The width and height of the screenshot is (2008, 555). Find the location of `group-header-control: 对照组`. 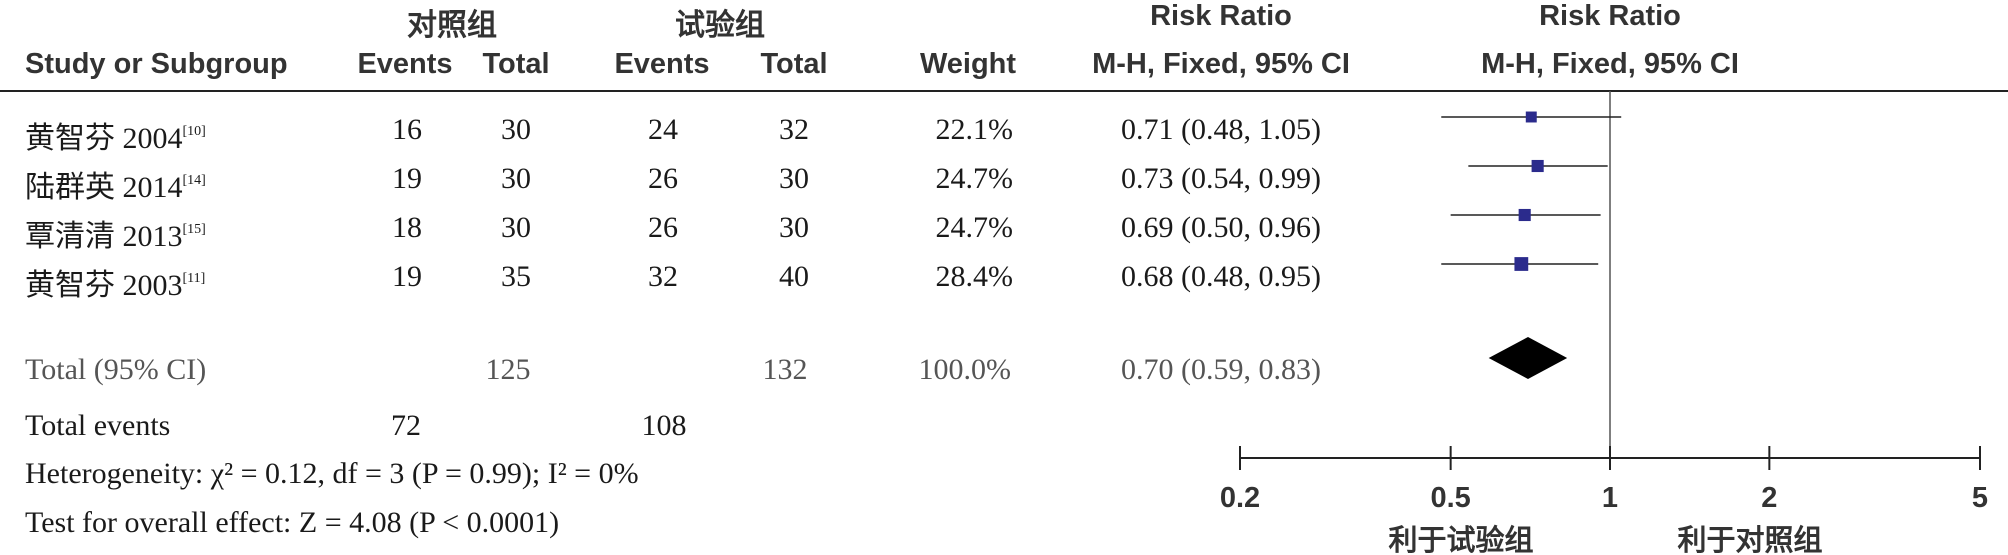

group-header-control: 对照组 is located at coordinates (452, 25).